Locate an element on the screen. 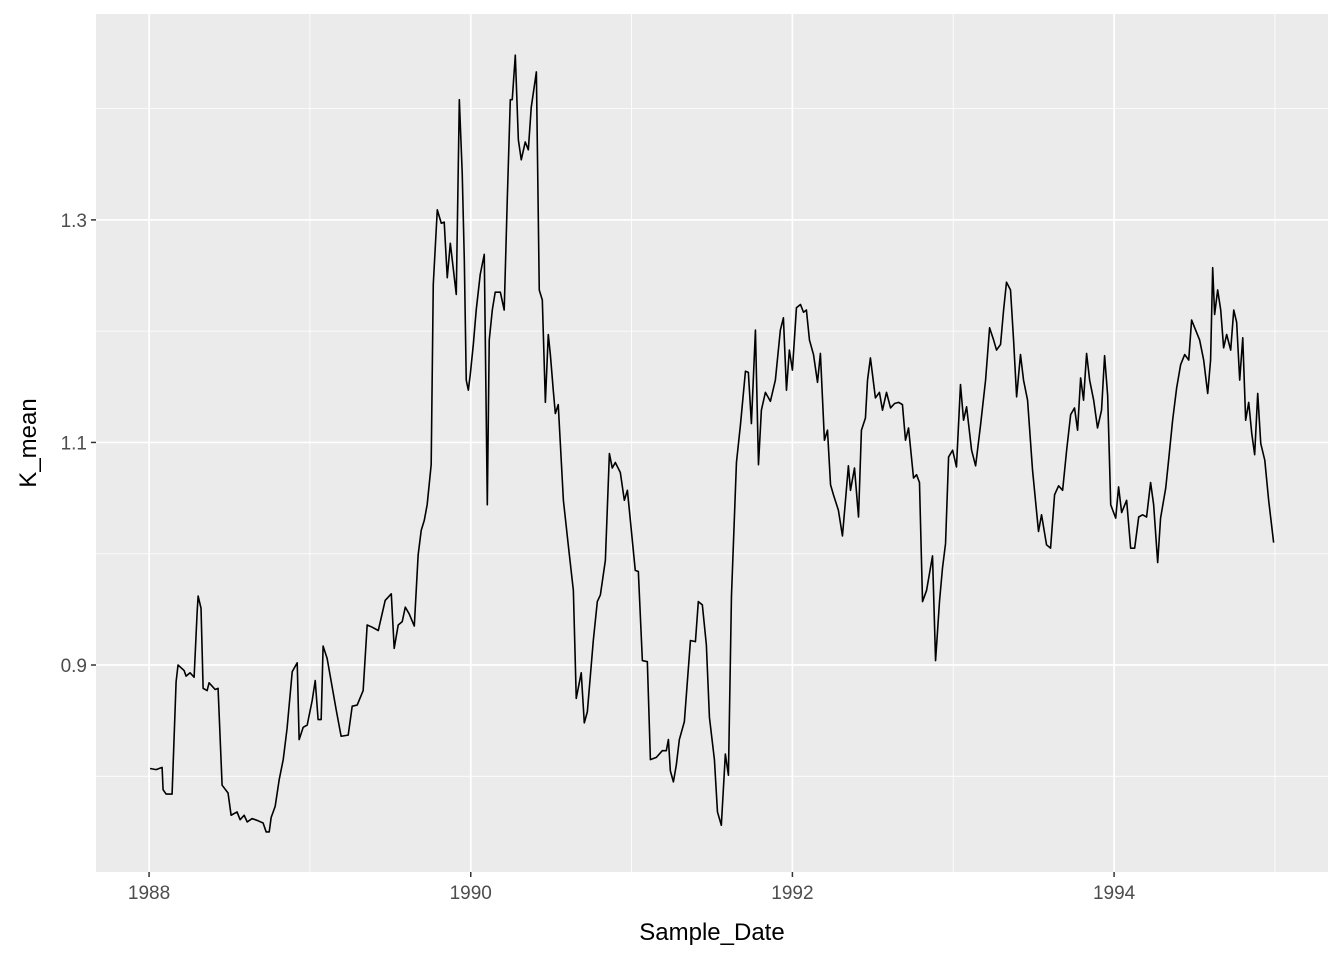  x-tick-label: 1988 is located at coordinates (149, 893).